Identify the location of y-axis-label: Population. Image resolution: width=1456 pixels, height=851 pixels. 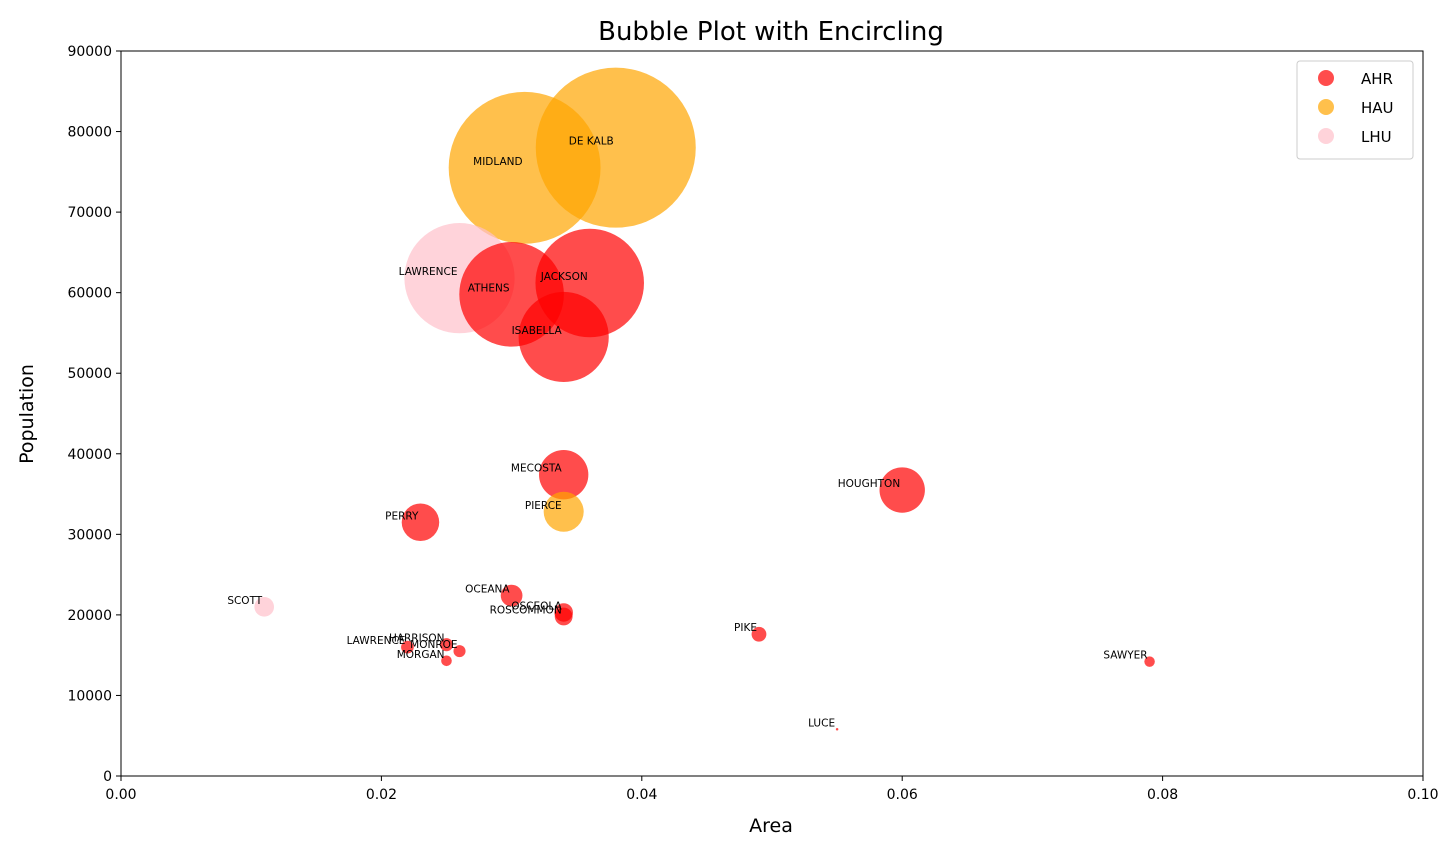
(27, 414).